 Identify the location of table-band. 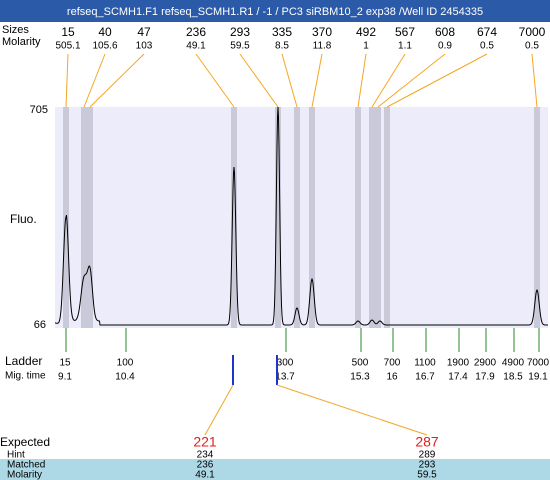
(275, 469).